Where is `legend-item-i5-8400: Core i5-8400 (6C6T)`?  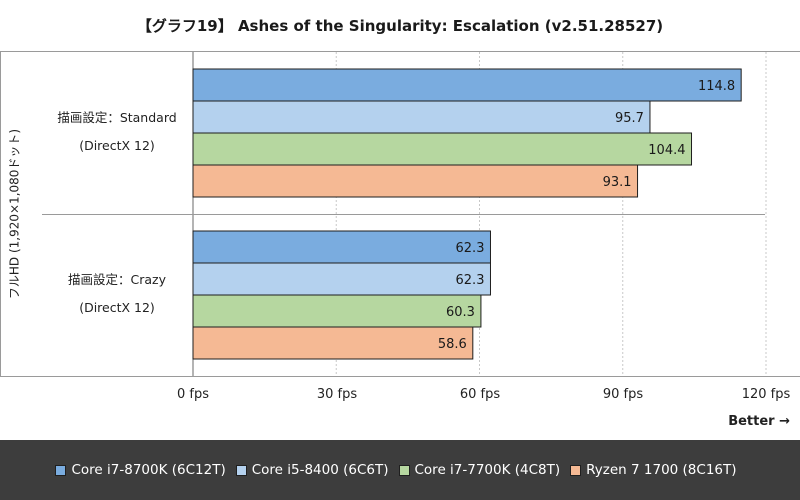 legend-item-i5-8400: Core i5-8400 (6C6T) is located at coordinates (312, 470).